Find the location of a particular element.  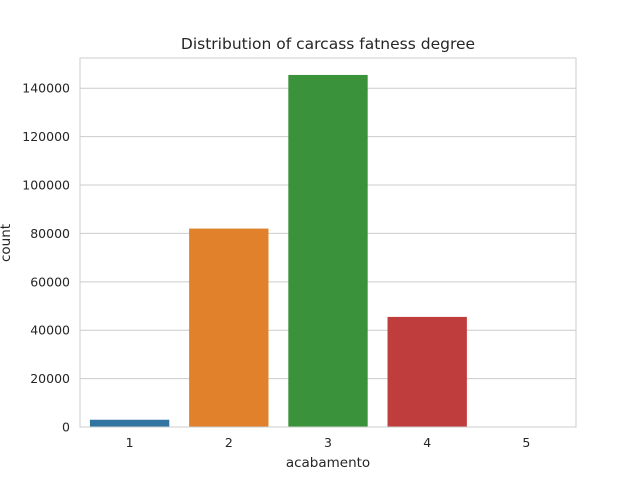

x-tick-label: 1 is located at coordinates (130, 442).